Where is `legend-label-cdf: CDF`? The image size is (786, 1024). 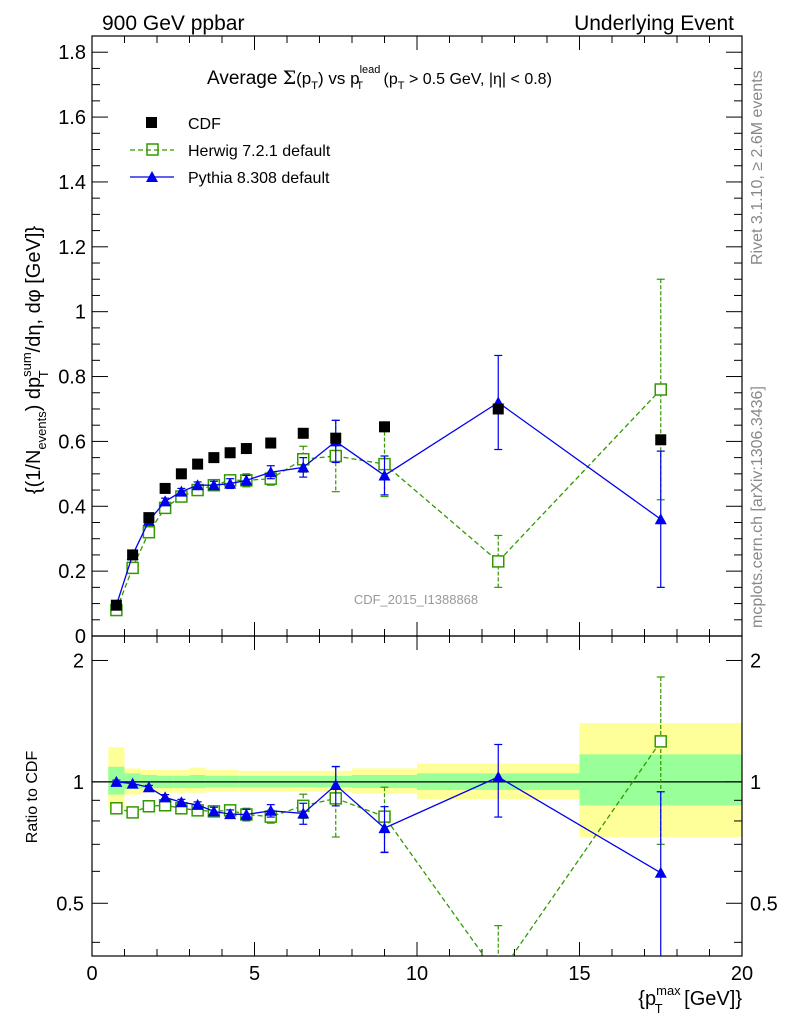
legend-label-cdf: CDF is located at coordinates (204, 124).